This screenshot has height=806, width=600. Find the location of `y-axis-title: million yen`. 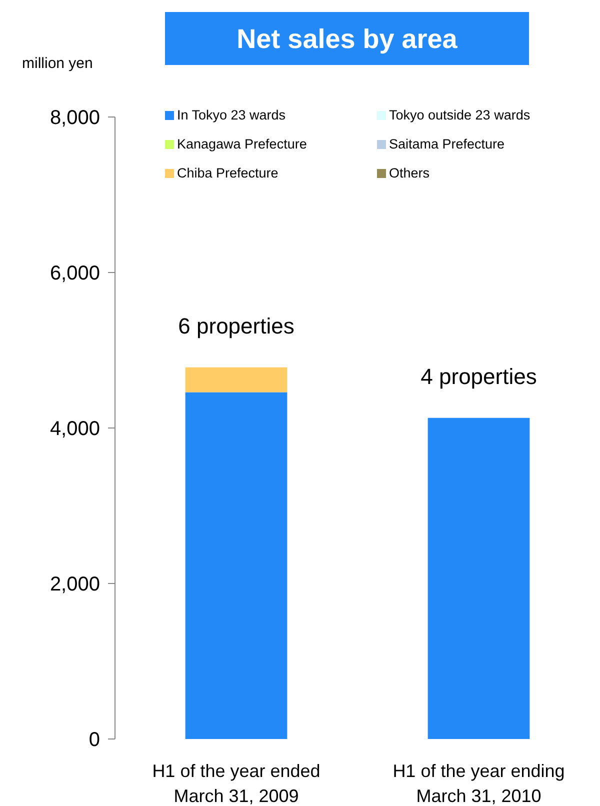

y-axis-title: million yen is located at coordinates (57, 63).